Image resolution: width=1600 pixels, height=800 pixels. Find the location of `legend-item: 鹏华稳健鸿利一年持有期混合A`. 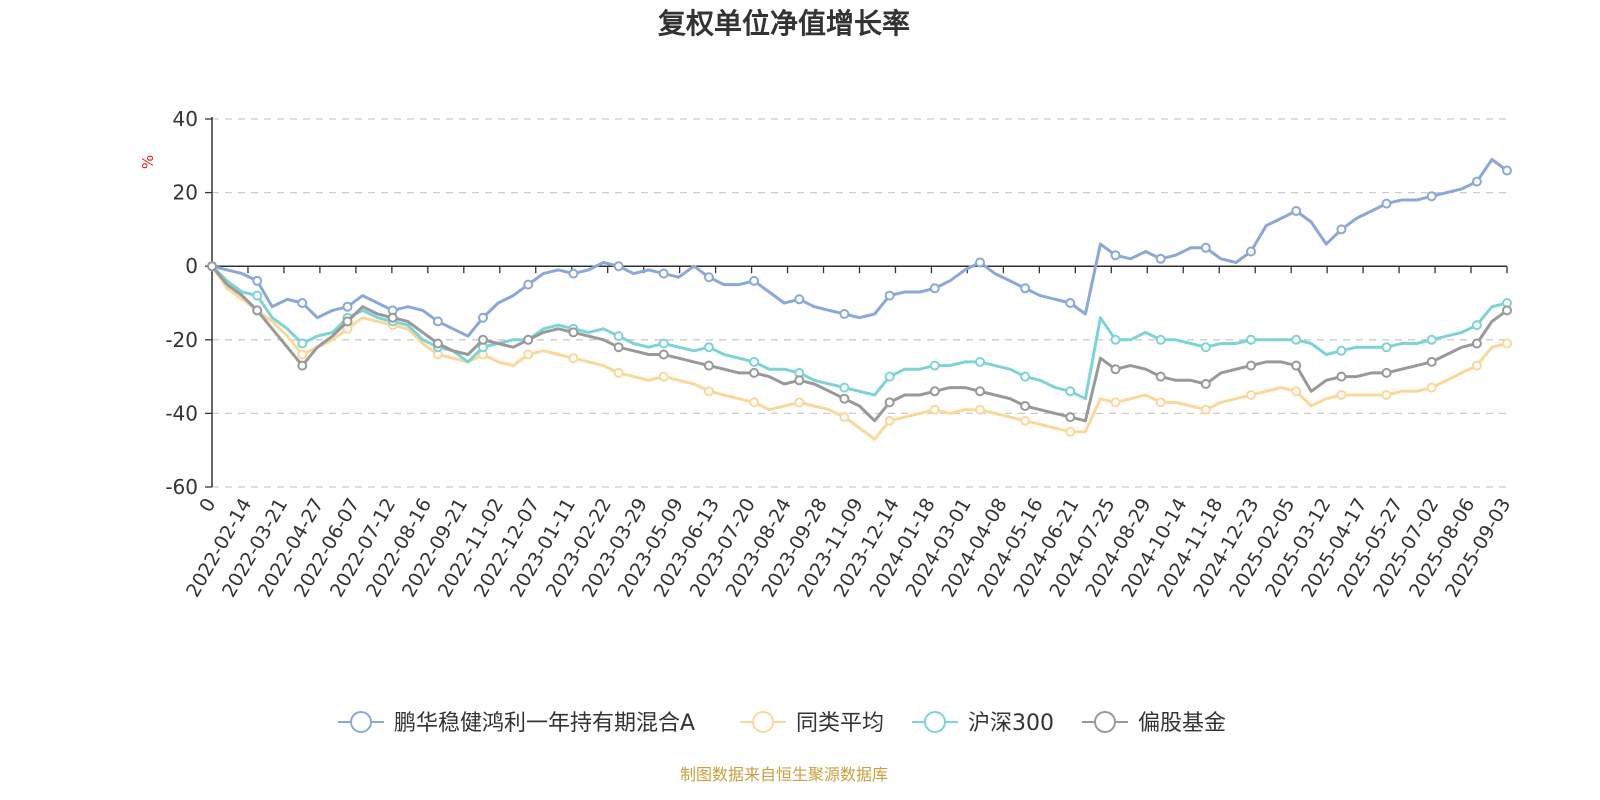

legend-item: 鹏华稳健鸿利一年持有期混合A is located at coordinates (516, 723).